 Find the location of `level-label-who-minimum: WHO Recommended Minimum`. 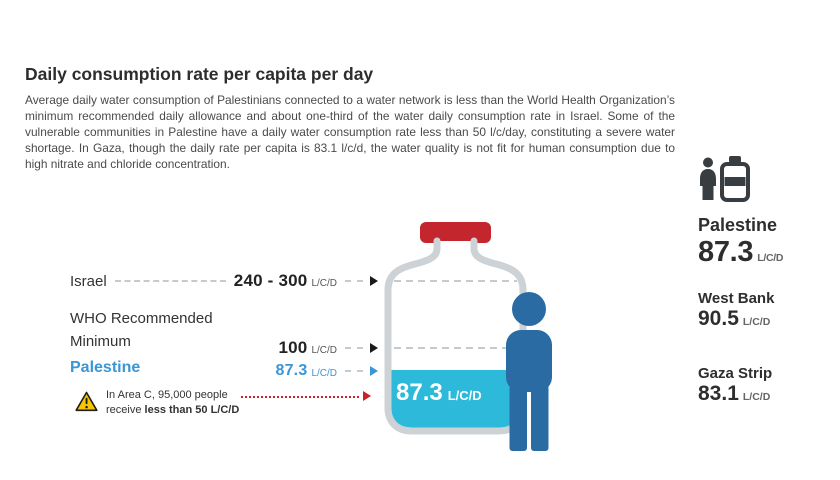

level-label-who-minimum: WHO Recommended Minimum is located at coordinates (141, 330).